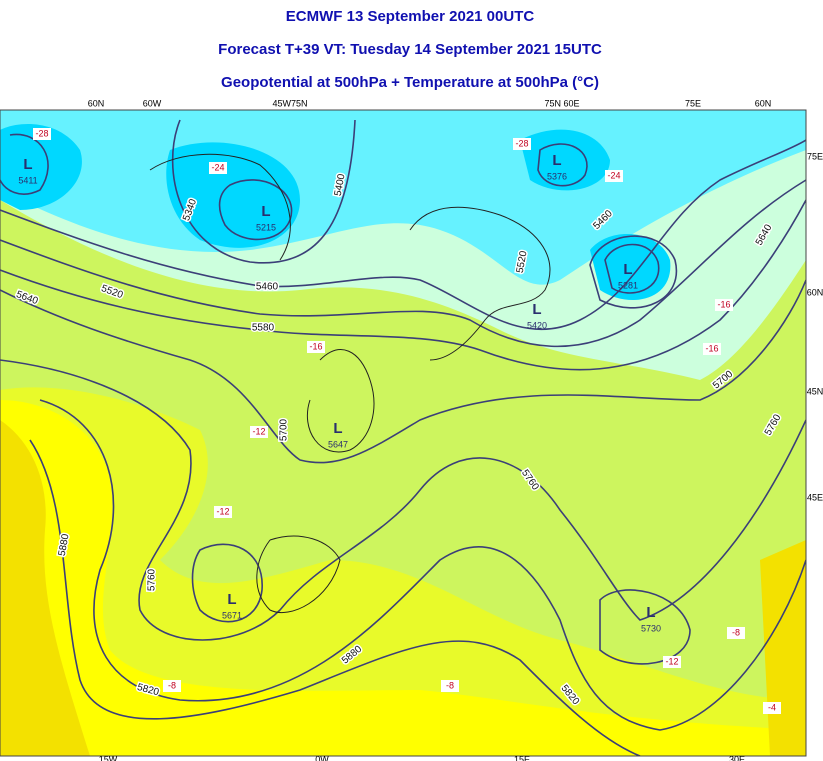 The height and width of the screenshot is (761, 823). What do you see at coordinates (263, 328) in the screenshot?
I see `contour-label: 5580` at bounding box center [263, 328].